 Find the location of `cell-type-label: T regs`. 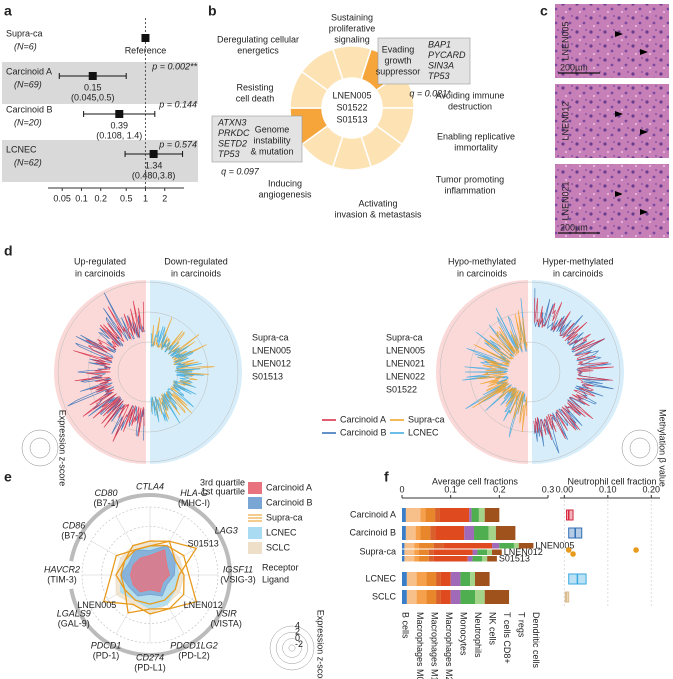

cell-type-label: T regs is located at coordinates (522, 625).